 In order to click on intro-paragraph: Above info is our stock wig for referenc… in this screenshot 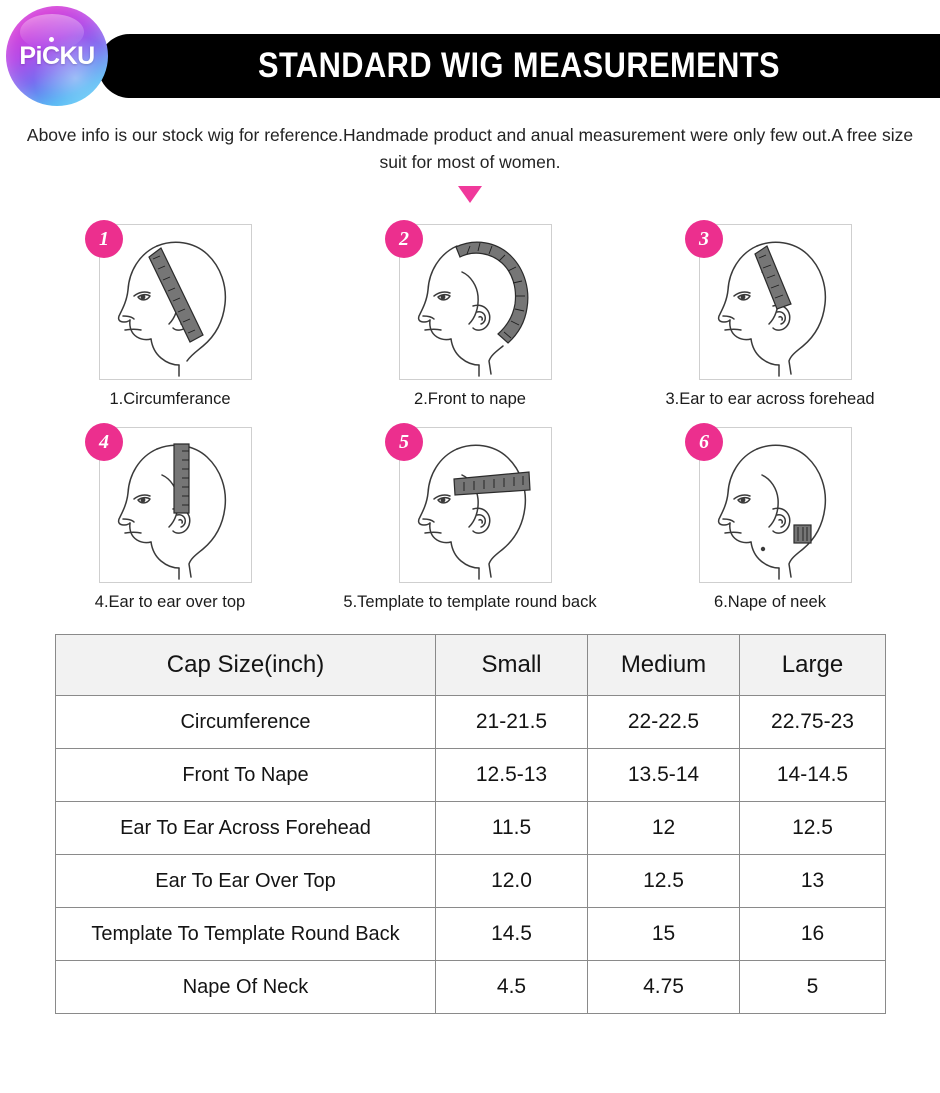, I will do `click(470, 149)`.